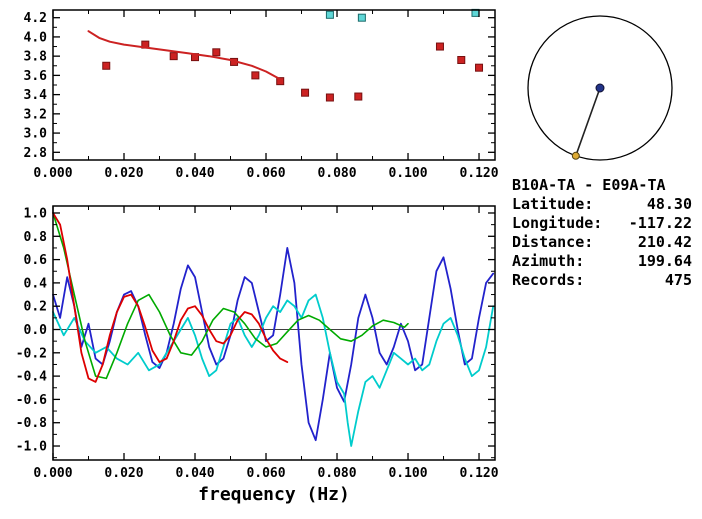 The width and height of the screenshot is (702, 519). Describe the element at coordinates (669, 204) in the screenshot. I see `info-value: 48.30` at that location.